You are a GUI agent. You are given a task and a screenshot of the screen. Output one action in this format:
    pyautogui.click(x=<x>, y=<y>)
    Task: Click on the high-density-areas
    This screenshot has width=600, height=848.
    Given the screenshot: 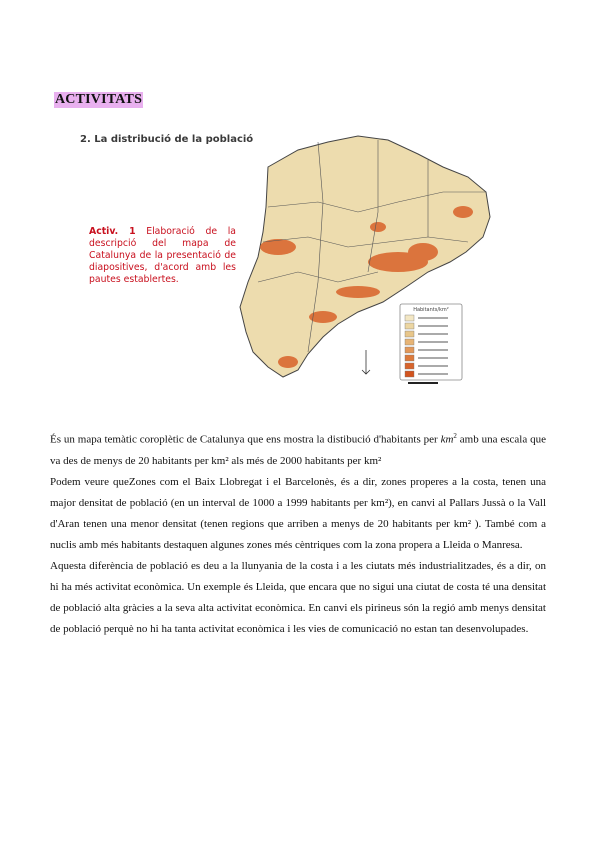 What is the action you would take?
    pyautogui.click(x=366, y=287)
    